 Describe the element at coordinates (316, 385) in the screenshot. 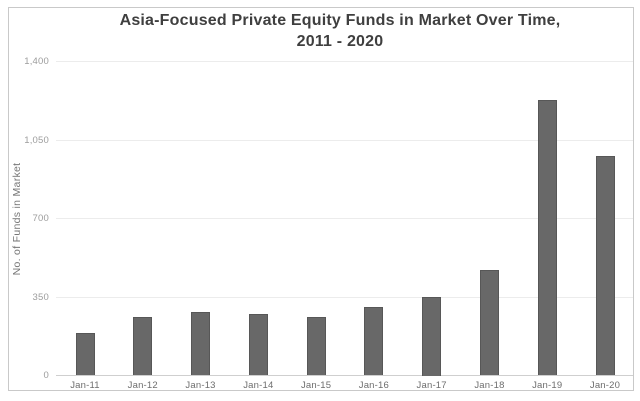

I see `x-tick-label: Jan-15` at that location.